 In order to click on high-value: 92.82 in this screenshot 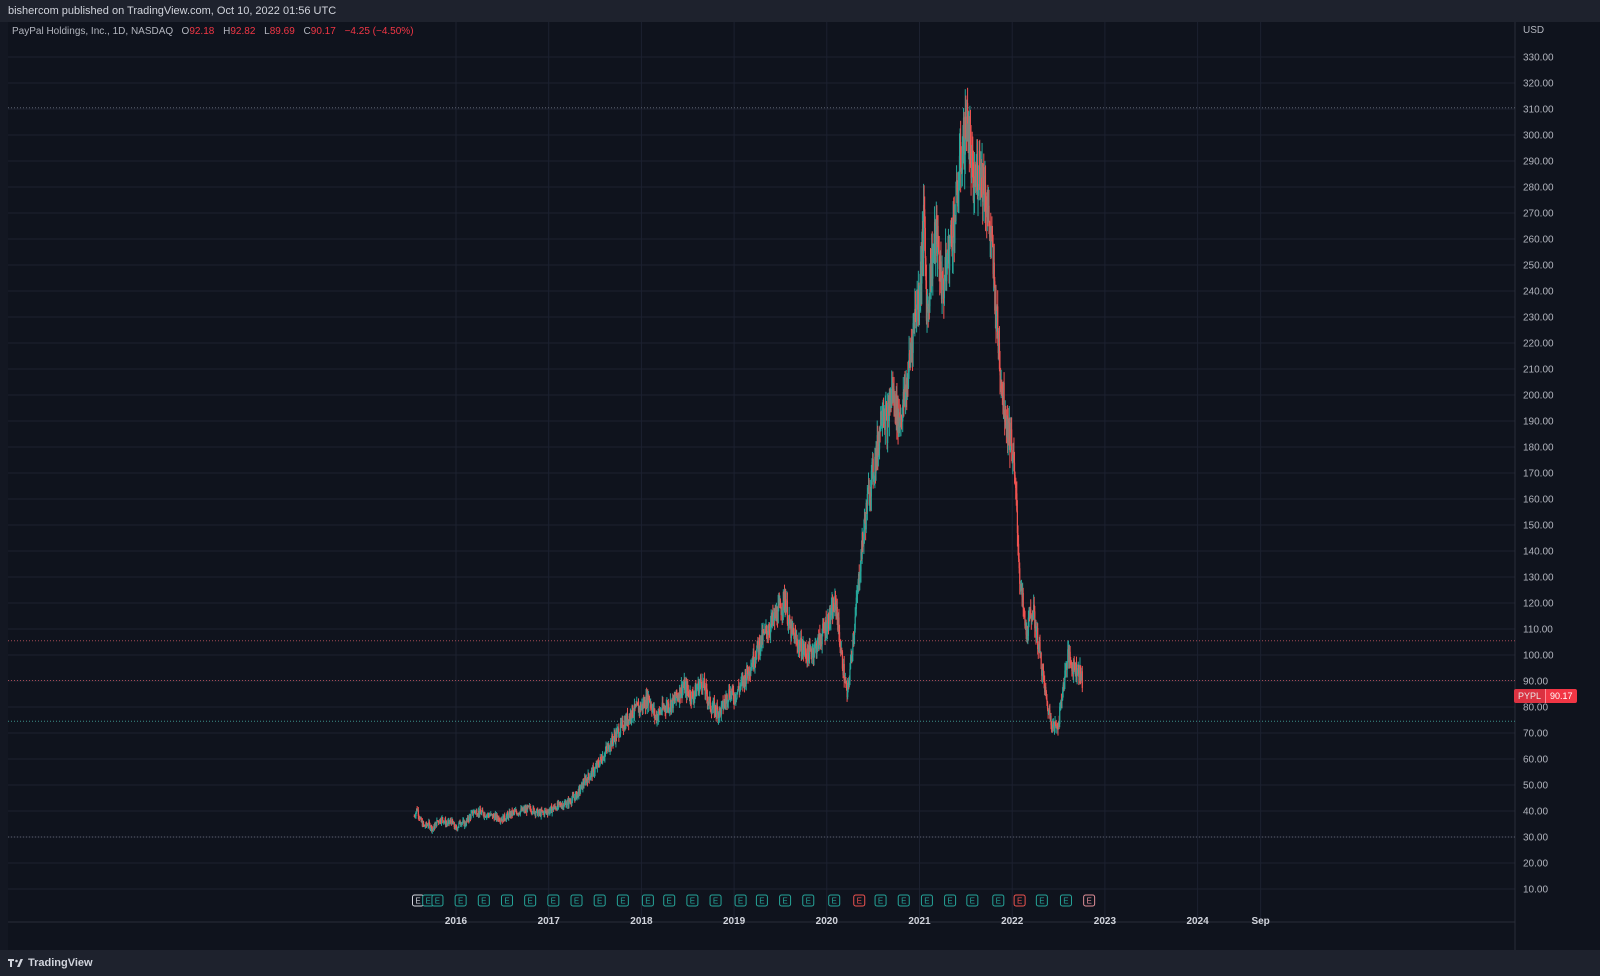, I will do `click(243, 31)`.